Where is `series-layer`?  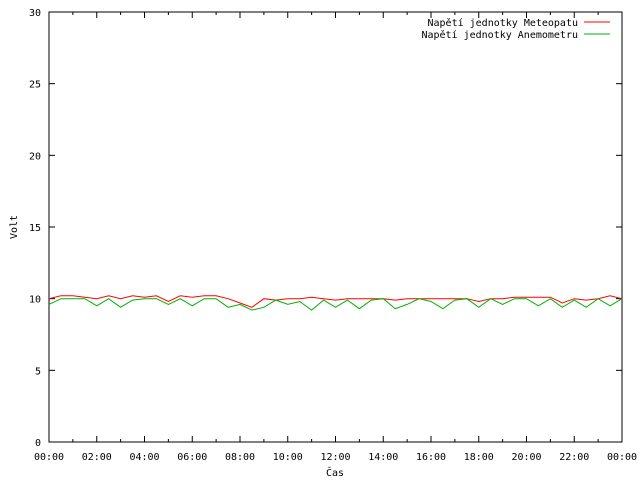
series-layer is located at coordinates (335, 303).